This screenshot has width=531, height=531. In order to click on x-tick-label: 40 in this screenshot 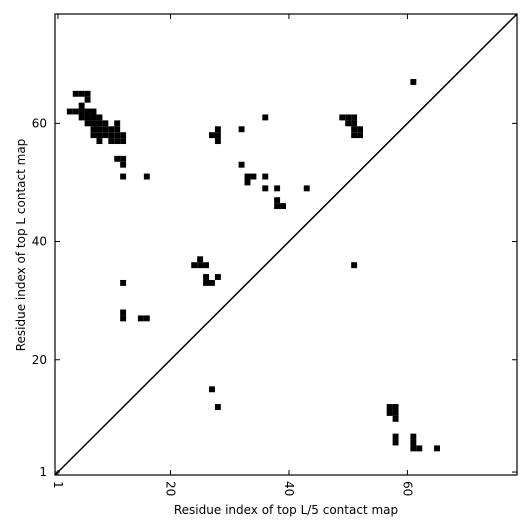, I will do `click(289, 488)`.